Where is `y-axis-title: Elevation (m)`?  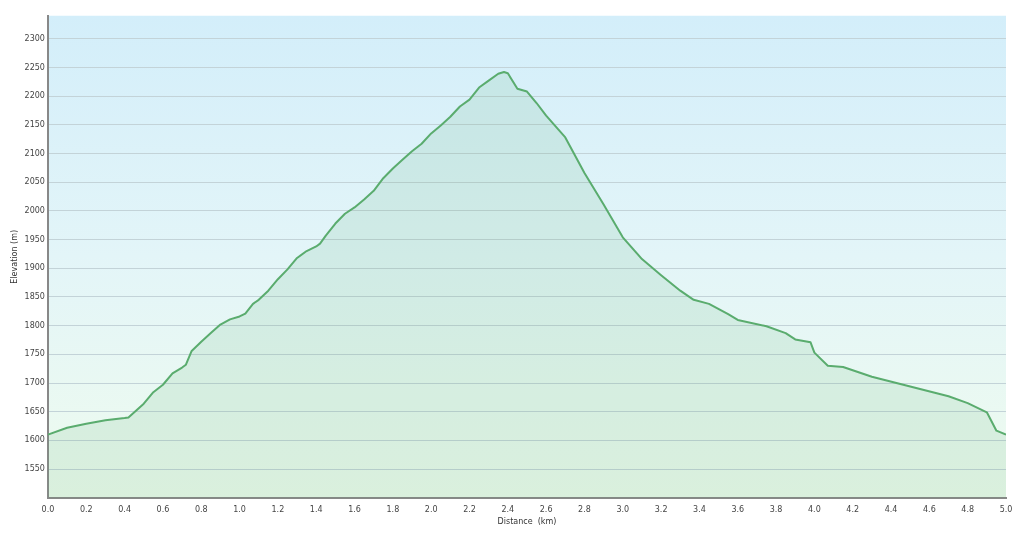 y-axis-title: Elevation (m) is located at coordinates (14, 256).